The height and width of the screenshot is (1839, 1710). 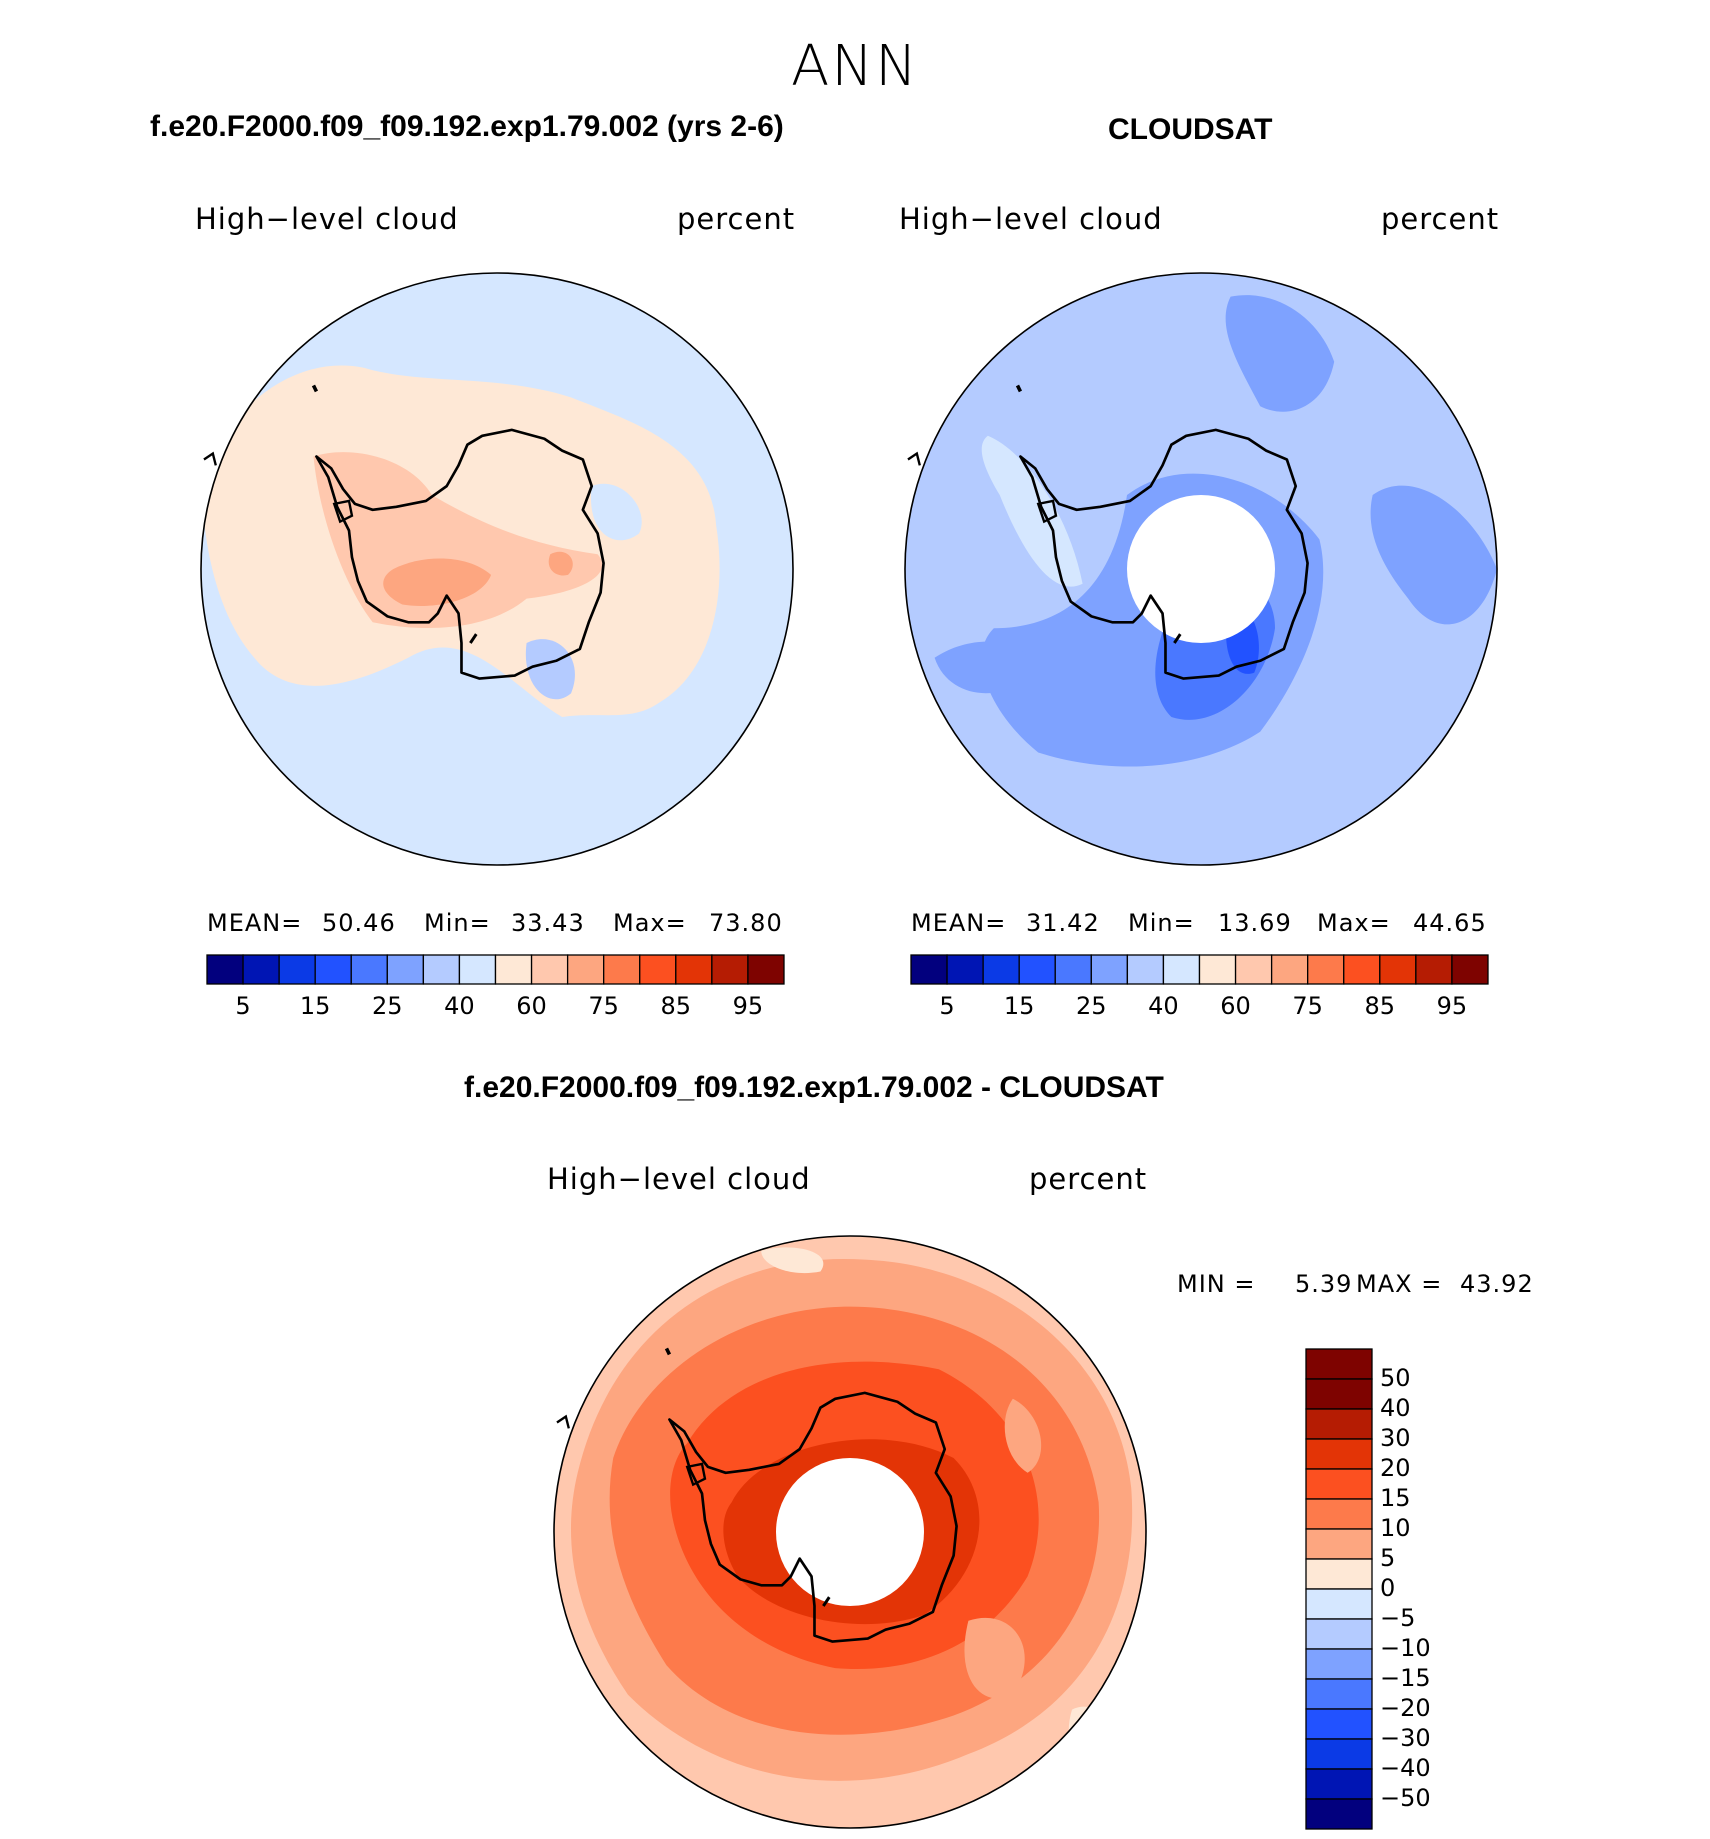 What do you see at coordinates (1399, 1284) in the screenshot?
I see `panel3-max-label: MAX =` at bounding box center [1399, 1284].